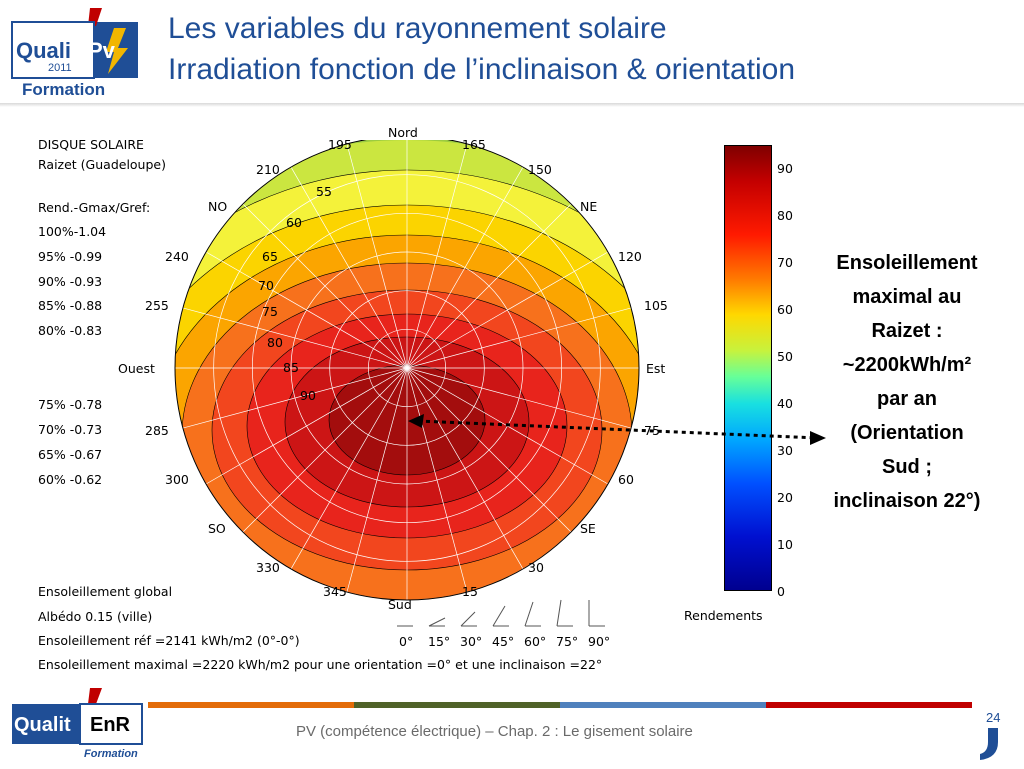 This screenshot has height=769, width=1024. What do you see at coordinates (91, 144) in the screenshot?
I see `figure-caption: DISQUE SOLAIRE` at bounding box center [91, 144].